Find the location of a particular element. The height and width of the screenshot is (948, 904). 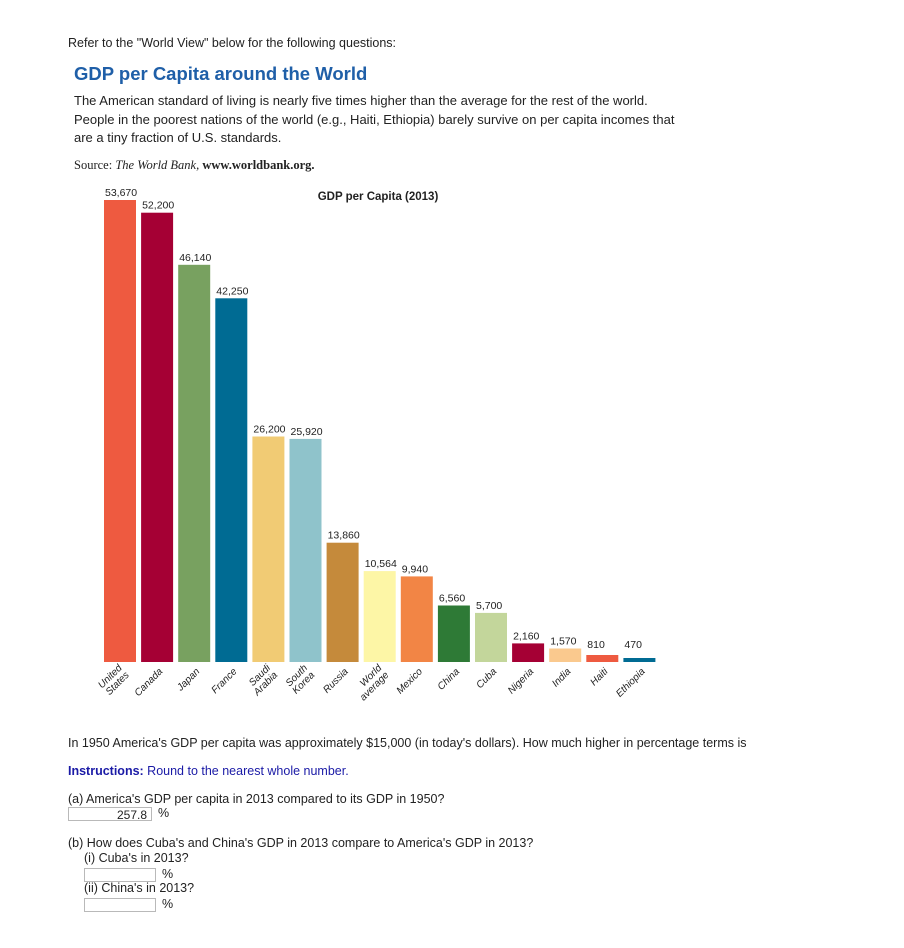

category-label-united-states: UnitedStates is located at coordinates (114, 680).